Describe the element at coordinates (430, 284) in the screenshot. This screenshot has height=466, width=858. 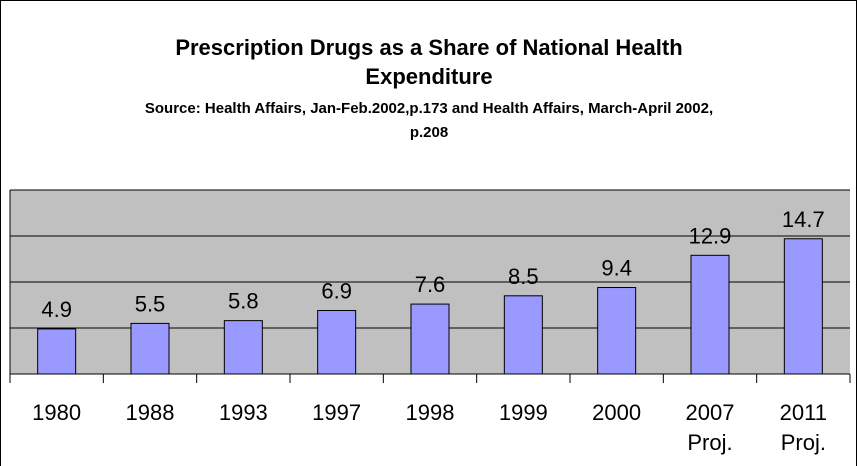
I see `data-label: 7.6` at that location.